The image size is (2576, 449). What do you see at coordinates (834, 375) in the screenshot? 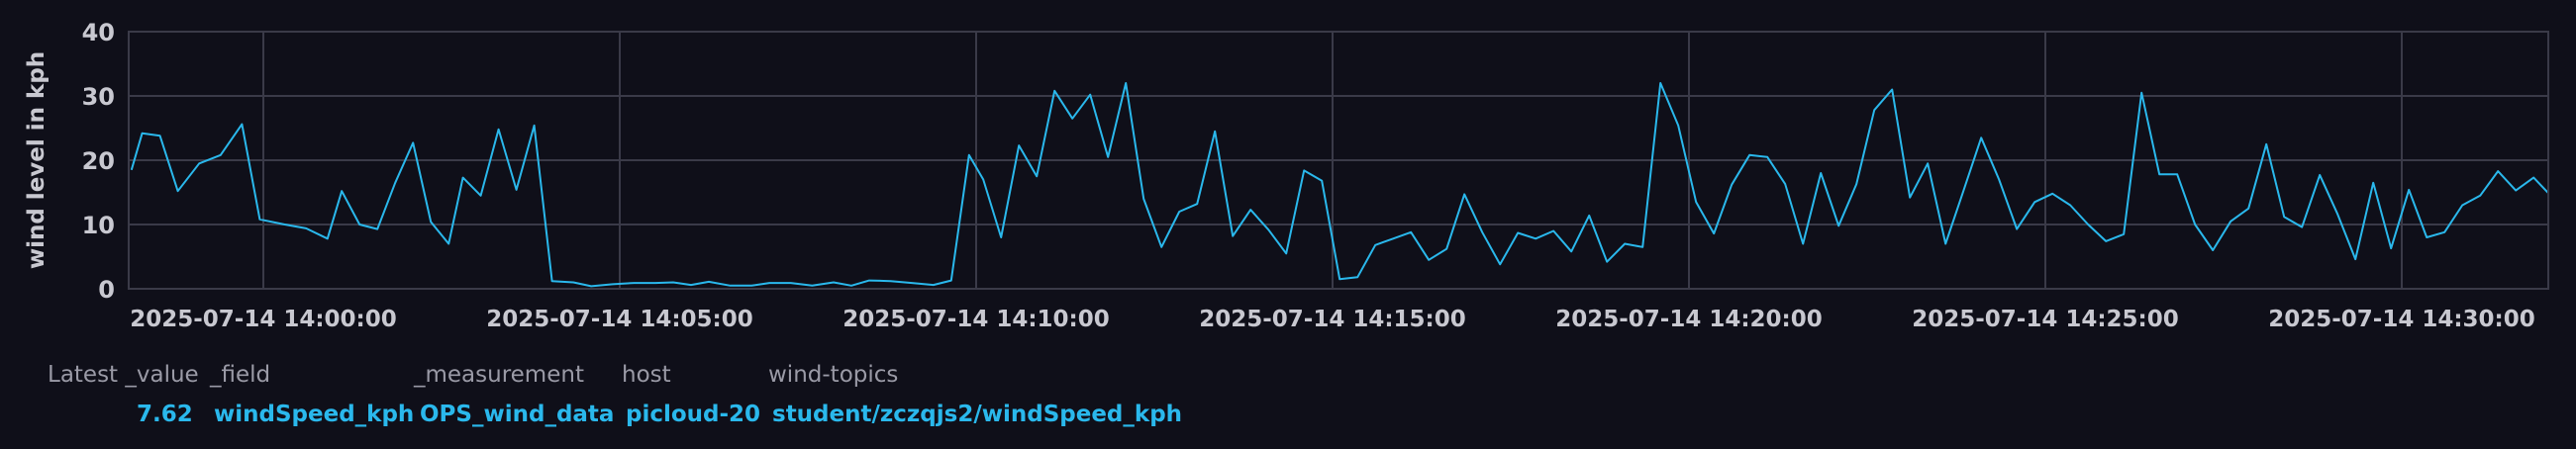
I see `legend-header-wind-topics: wind-topics` at bounding box center [834, 375].